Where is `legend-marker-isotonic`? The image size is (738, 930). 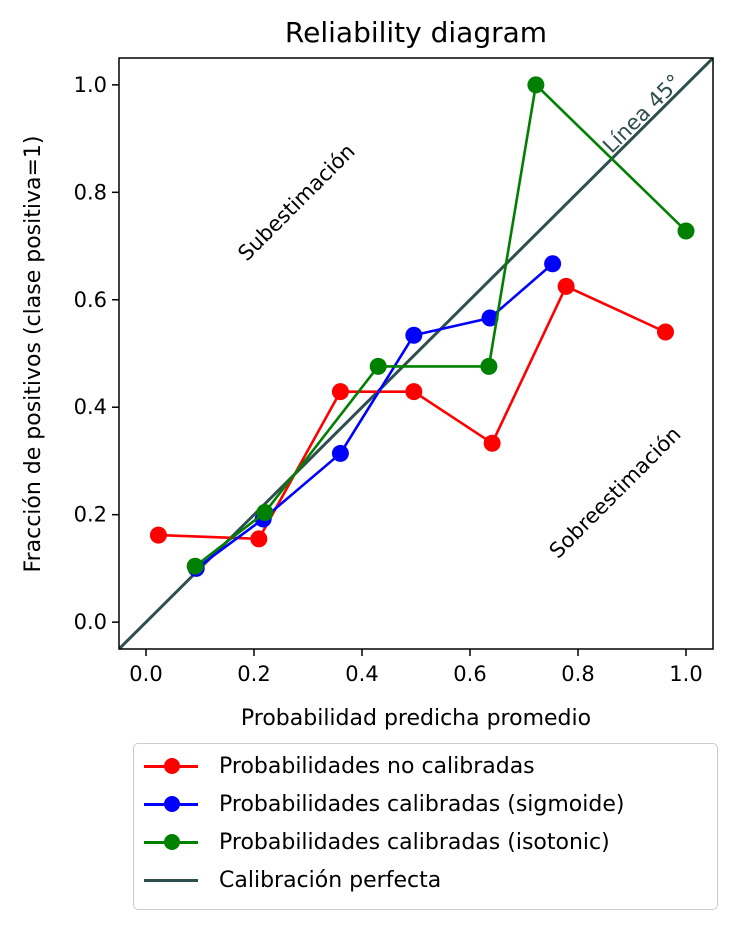
legend-marker-isotonic is located at coordinates (172, 842).